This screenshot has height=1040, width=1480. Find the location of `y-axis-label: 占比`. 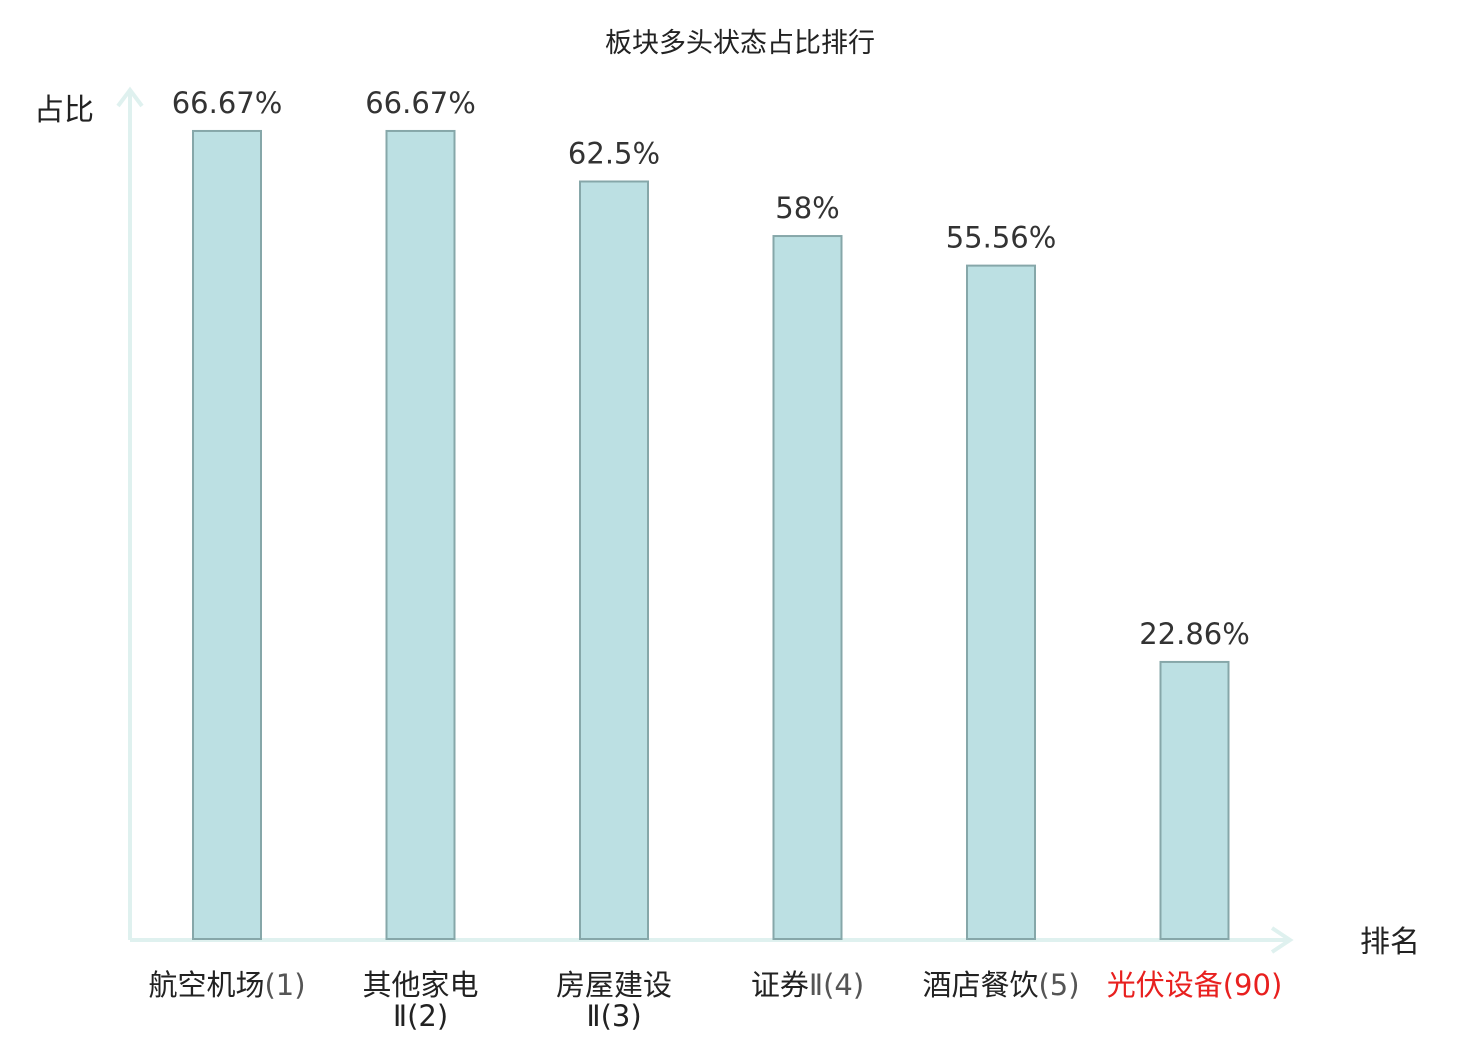

y-axis-label: 占比 is located at coordinates (64, 110).